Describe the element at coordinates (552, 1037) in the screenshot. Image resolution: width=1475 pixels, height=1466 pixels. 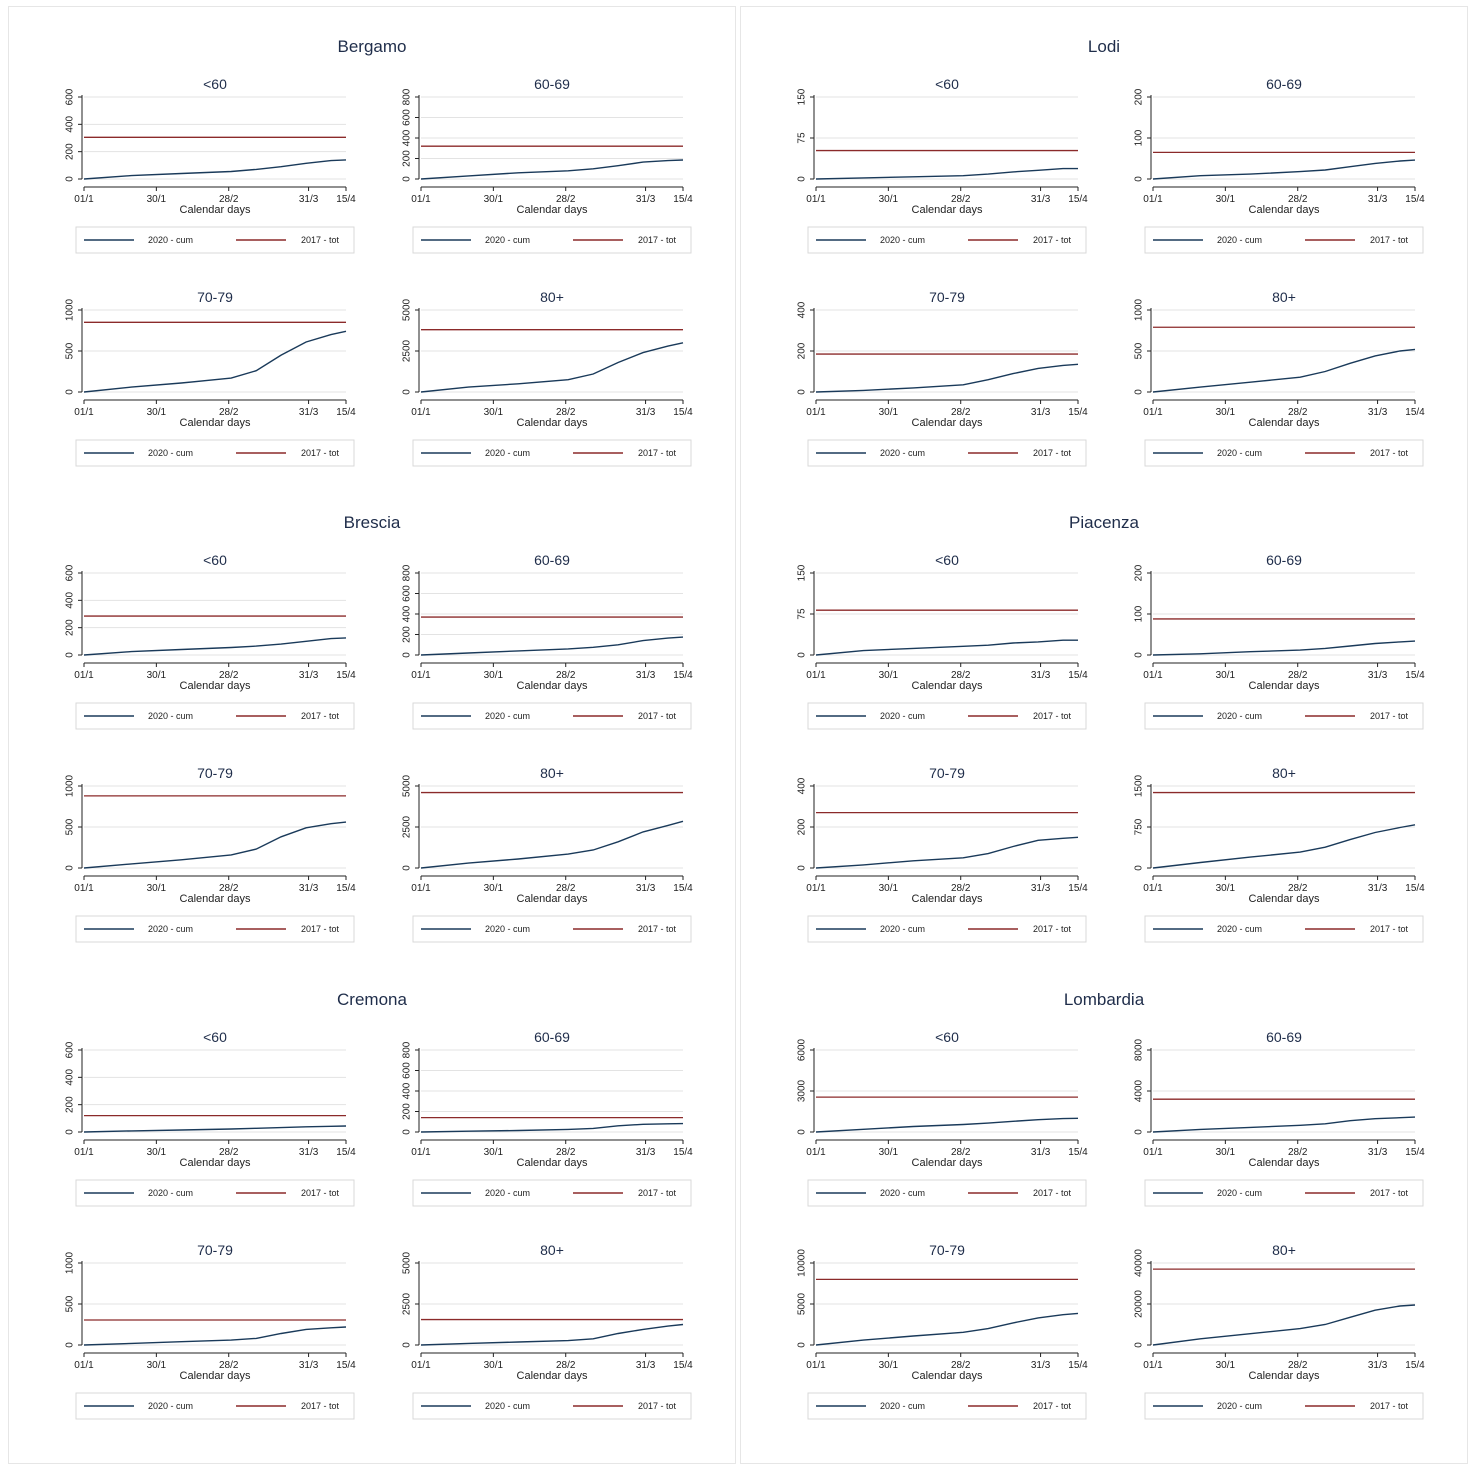
I see `subplot-title: 60-69` at that location.